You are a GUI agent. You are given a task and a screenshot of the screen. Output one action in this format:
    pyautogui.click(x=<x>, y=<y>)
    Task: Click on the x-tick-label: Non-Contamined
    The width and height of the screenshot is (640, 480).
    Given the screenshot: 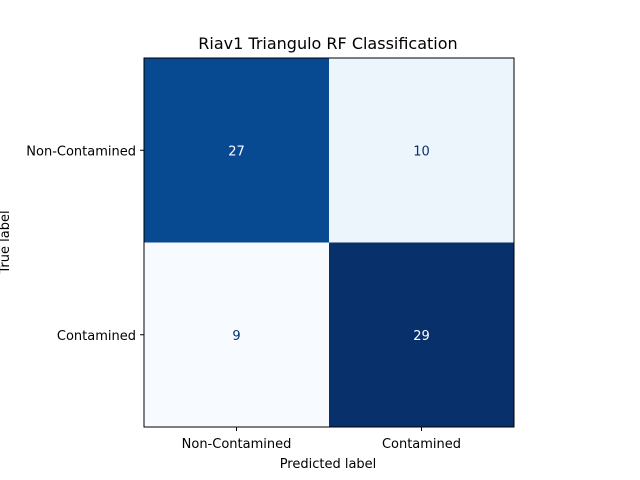 What is the action you would take?
    pyautogui.click(x=237, y=444)
    